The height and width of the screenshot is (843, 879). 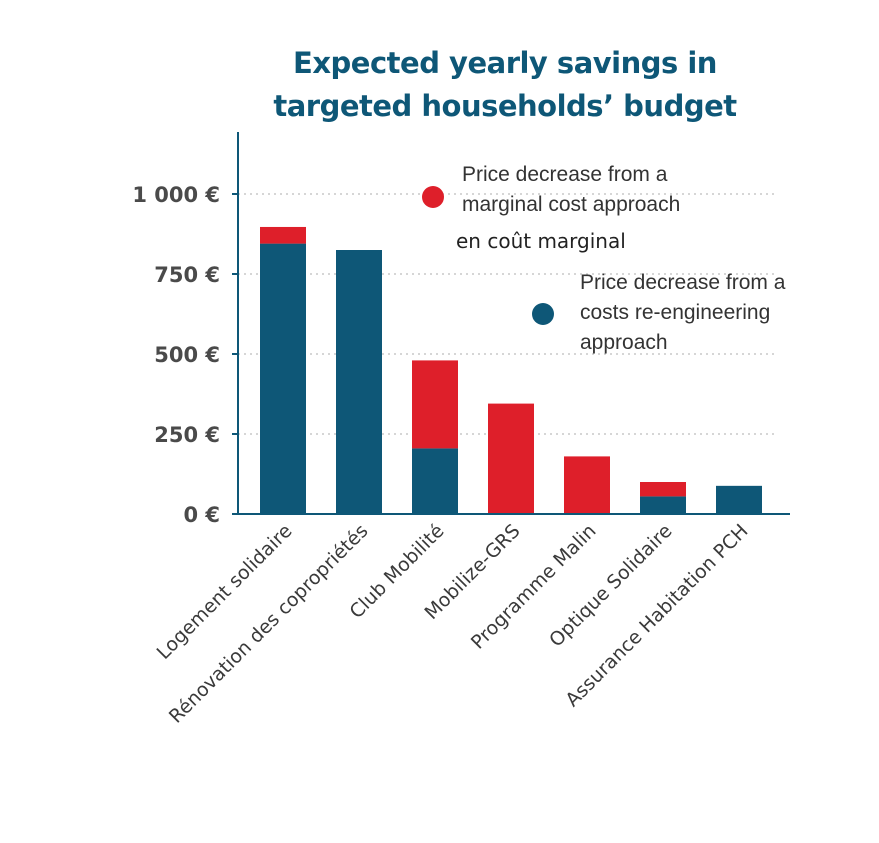 What do you see at coordinates (187, 355) in the screenshot?
I see `y-tick-label: 500 €` at bounding box center [187, 355].